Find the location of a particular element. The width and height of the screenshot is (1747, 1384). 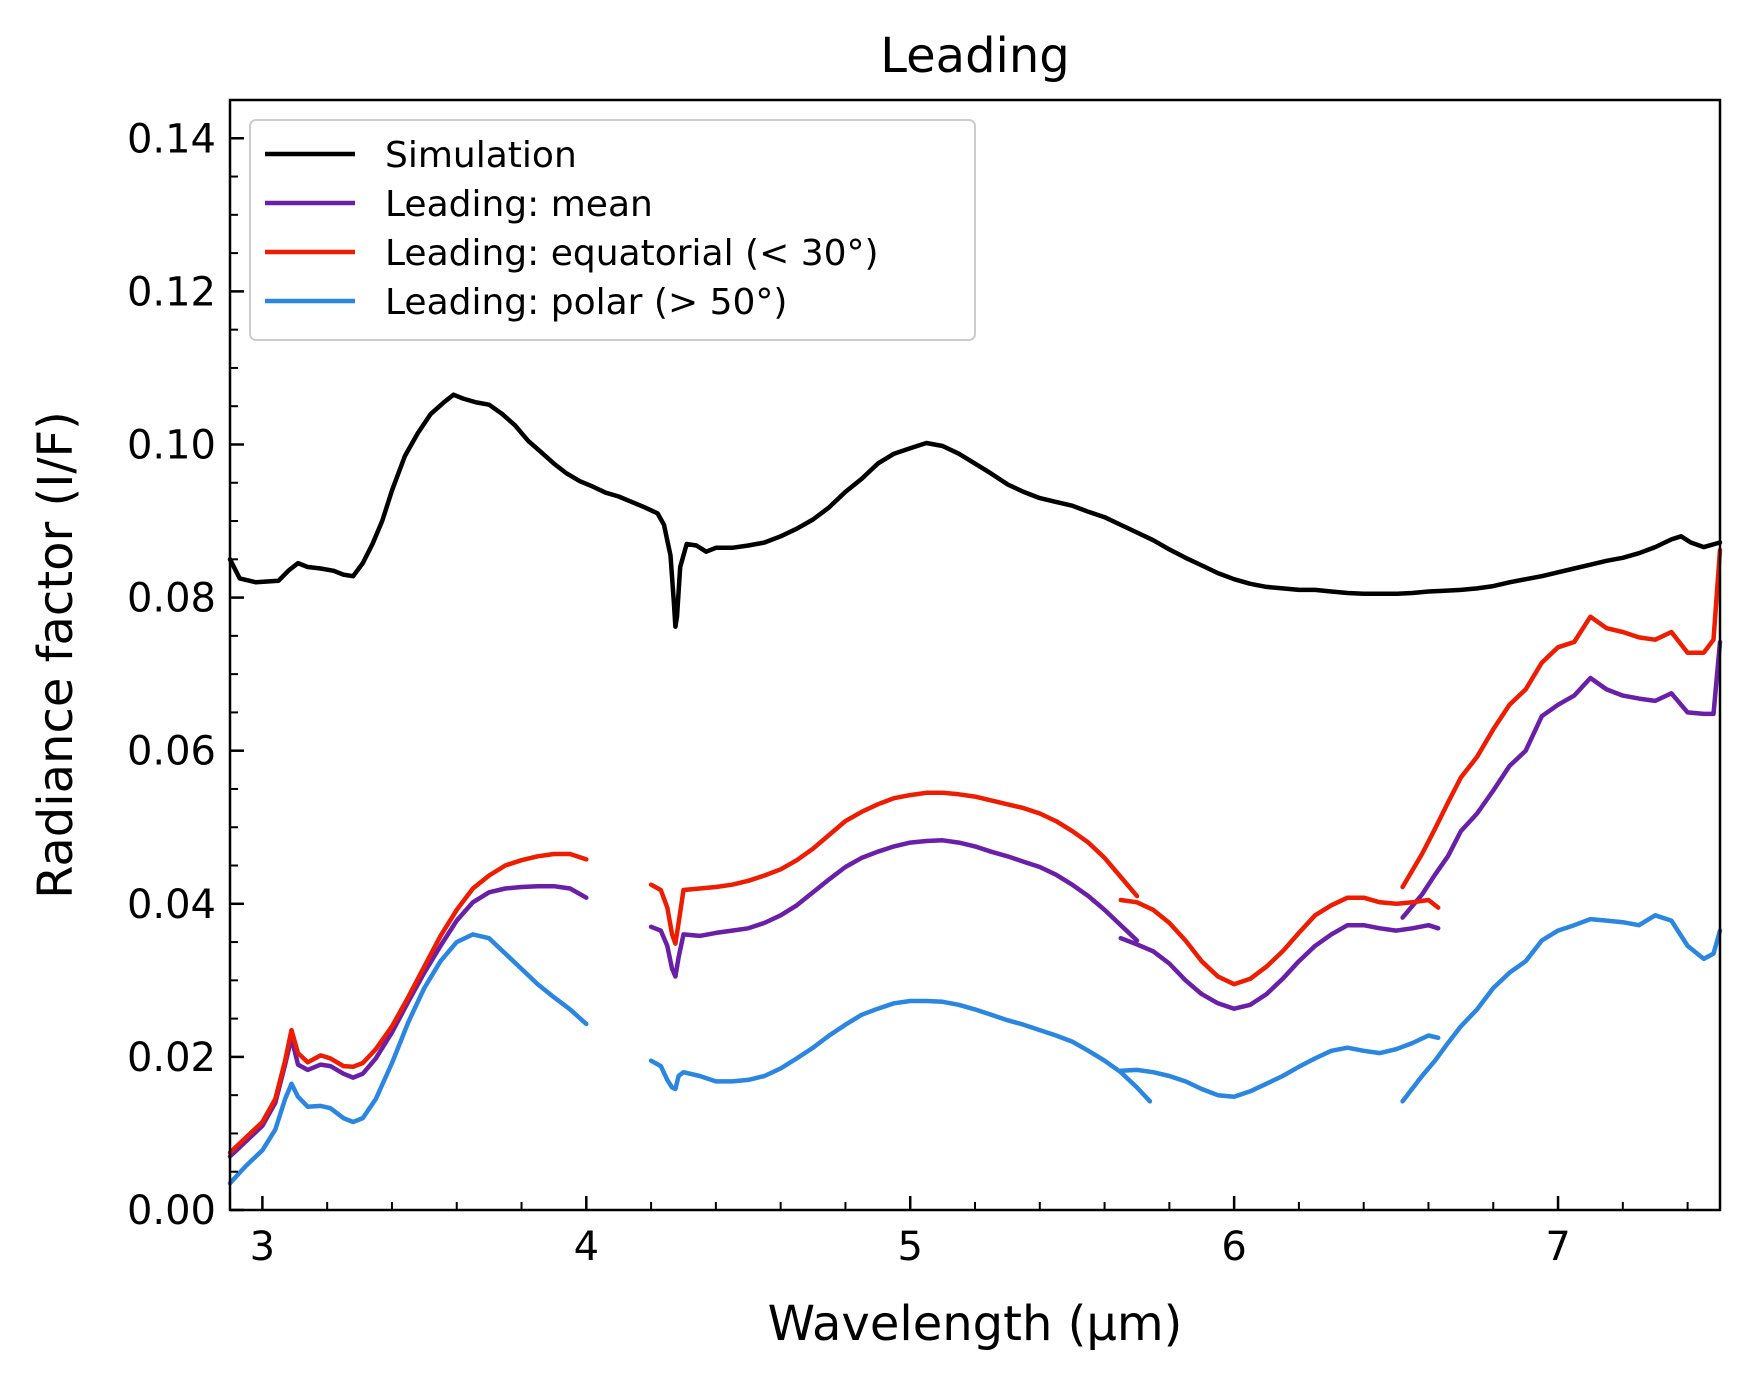

x-tick-labels: 3 4 5 6 7 is located at coordinates (910, 1247).